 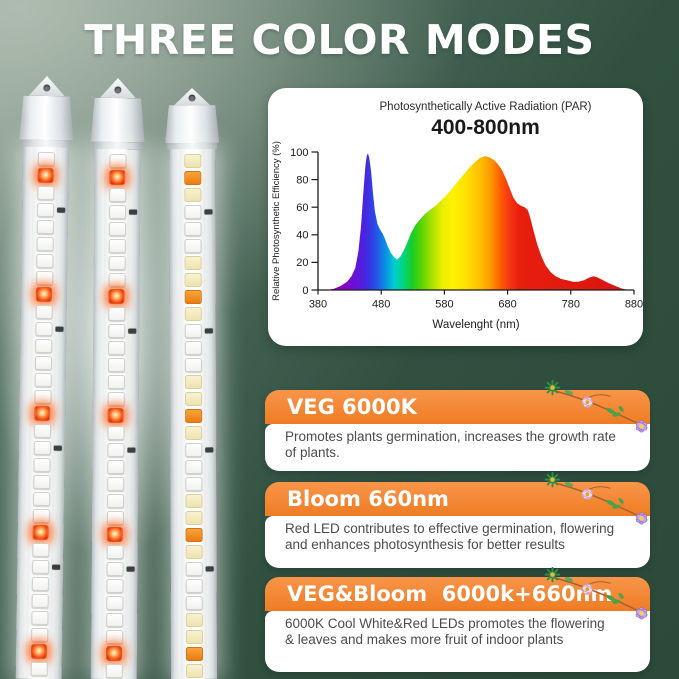 What do you see at coordinates (318, 305) in the screenshot?
I see `svg-text: 380` at bounding box center [318, 305].